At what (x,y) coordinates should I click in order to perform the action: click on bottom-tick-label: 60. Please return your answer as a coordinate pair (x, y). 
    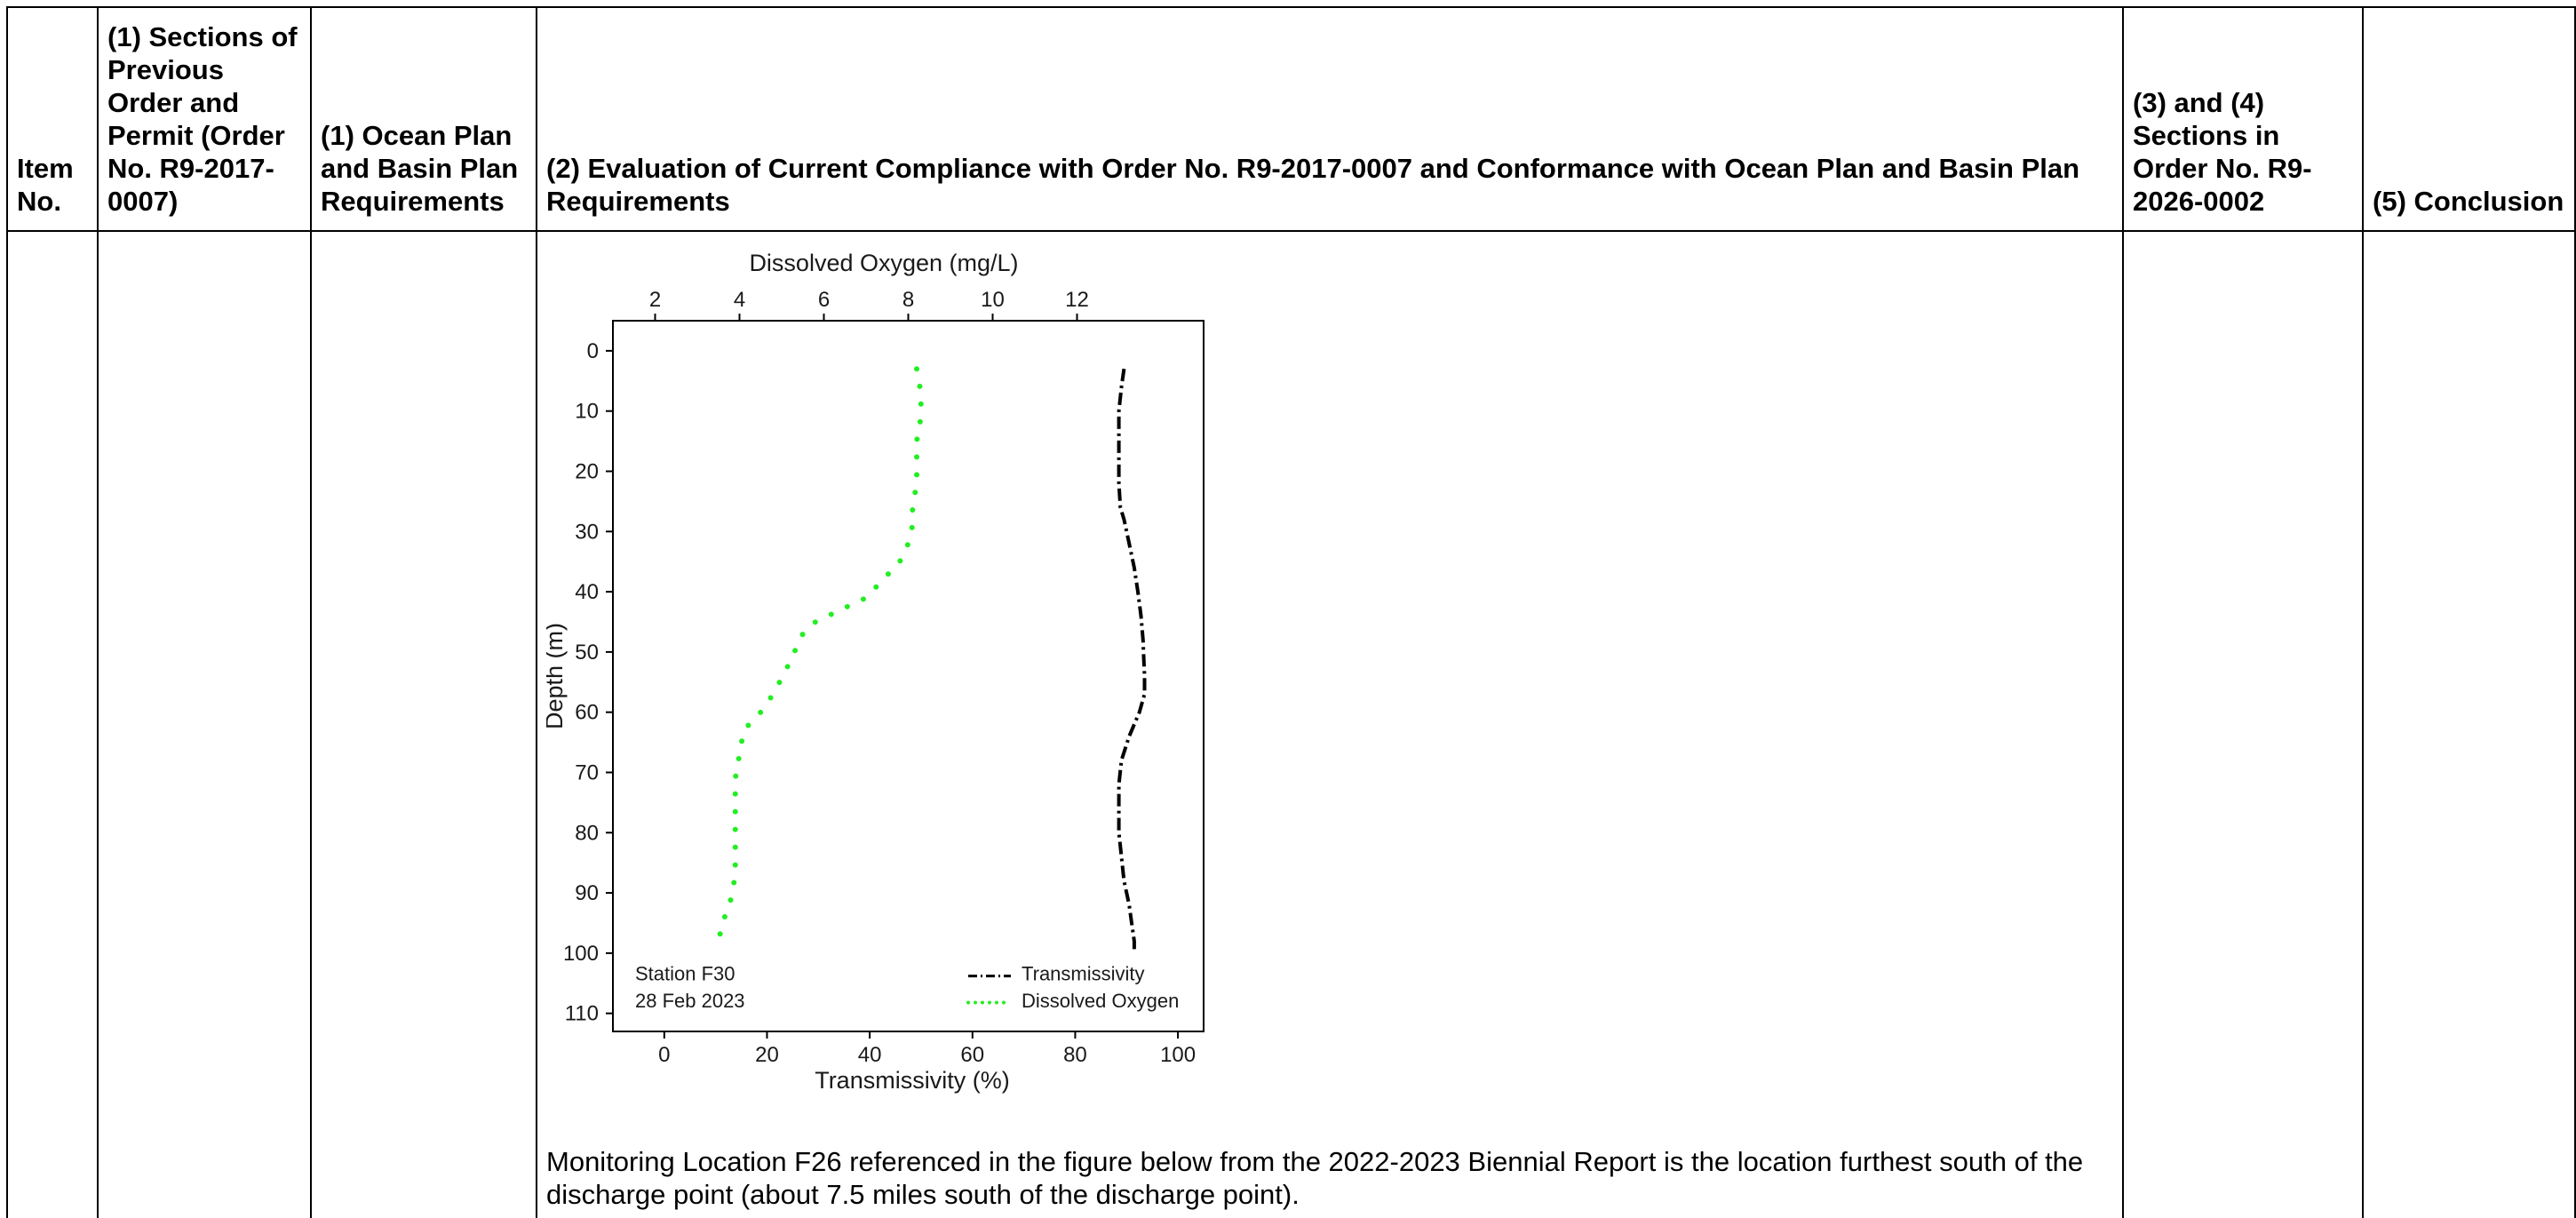
    Looking at the image, I should click on (972, 1055).